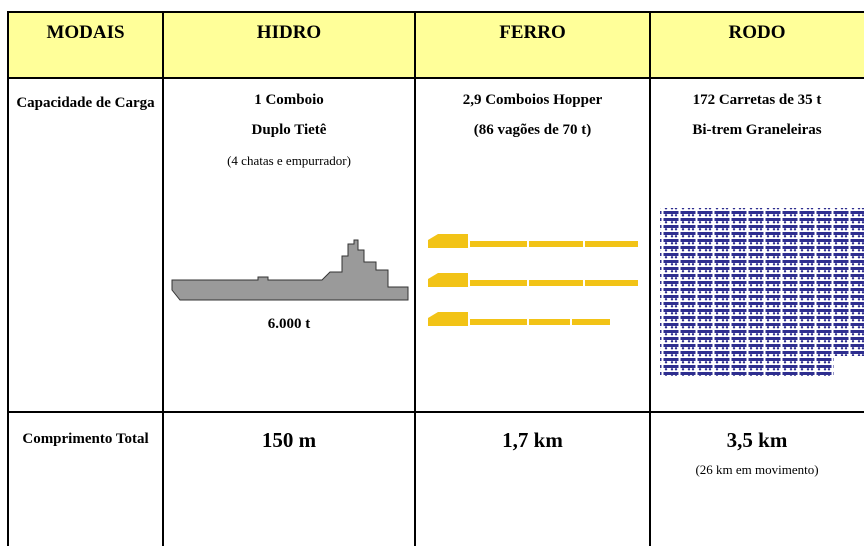 The height and width of the screenshot is (546, 864). I want to click on cell-text: 1 Comboio, so click(289, 100).